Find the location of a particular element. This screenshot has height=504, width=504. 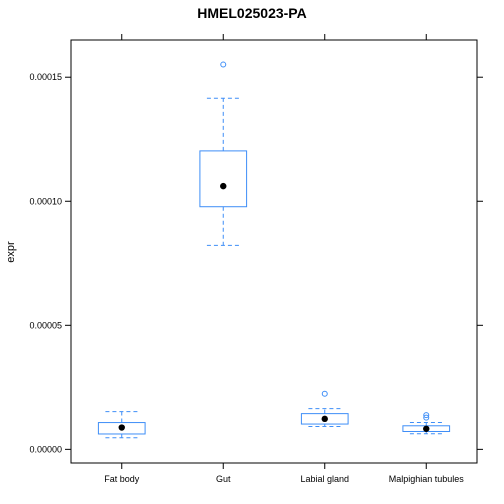

x-tick-label: Labial gland is located at coordinates (324, 479).